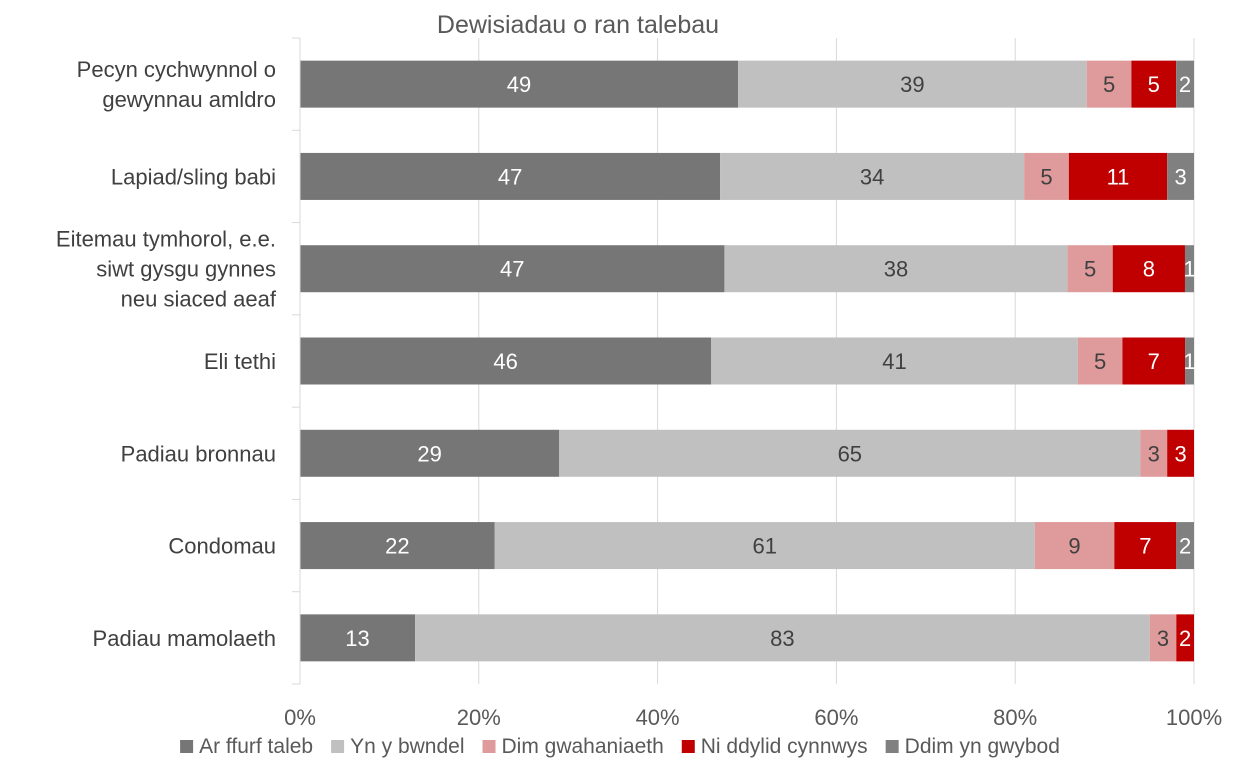  What do you see at coordinates (784, 746) in the screenshot?
I see `legend-label: Ni ddylid cynnwys` at bounding box center [784, 746].